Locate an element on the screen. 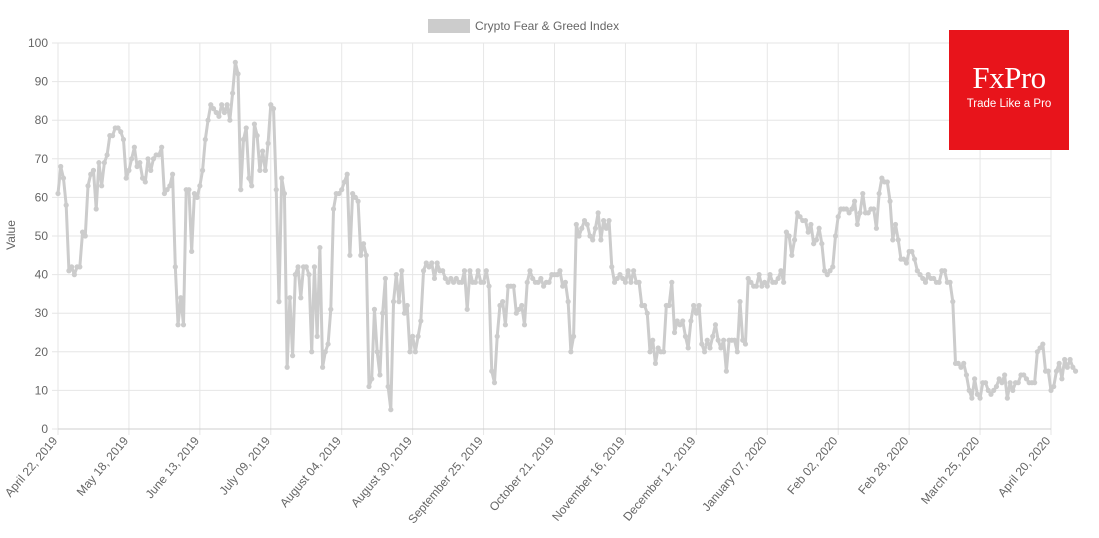 Image resolution: width=1099 pixels, height=538 pixels. y-tick-label: 20 is located at coordinates (42, 352).